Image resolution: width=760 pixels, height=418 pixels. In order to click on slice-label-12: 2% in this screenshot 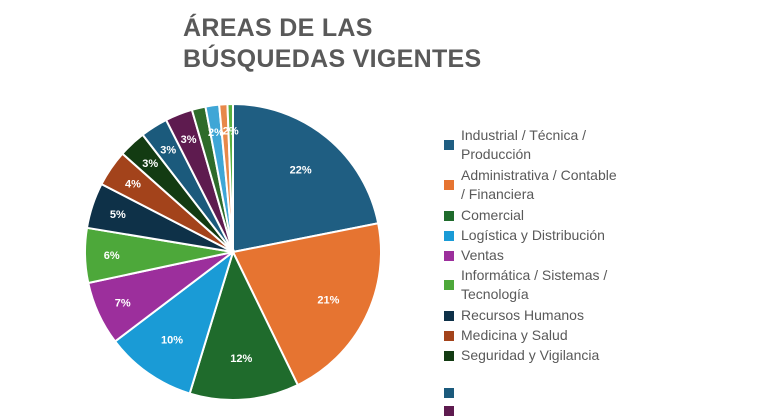, I will do `click(216, 133)`.